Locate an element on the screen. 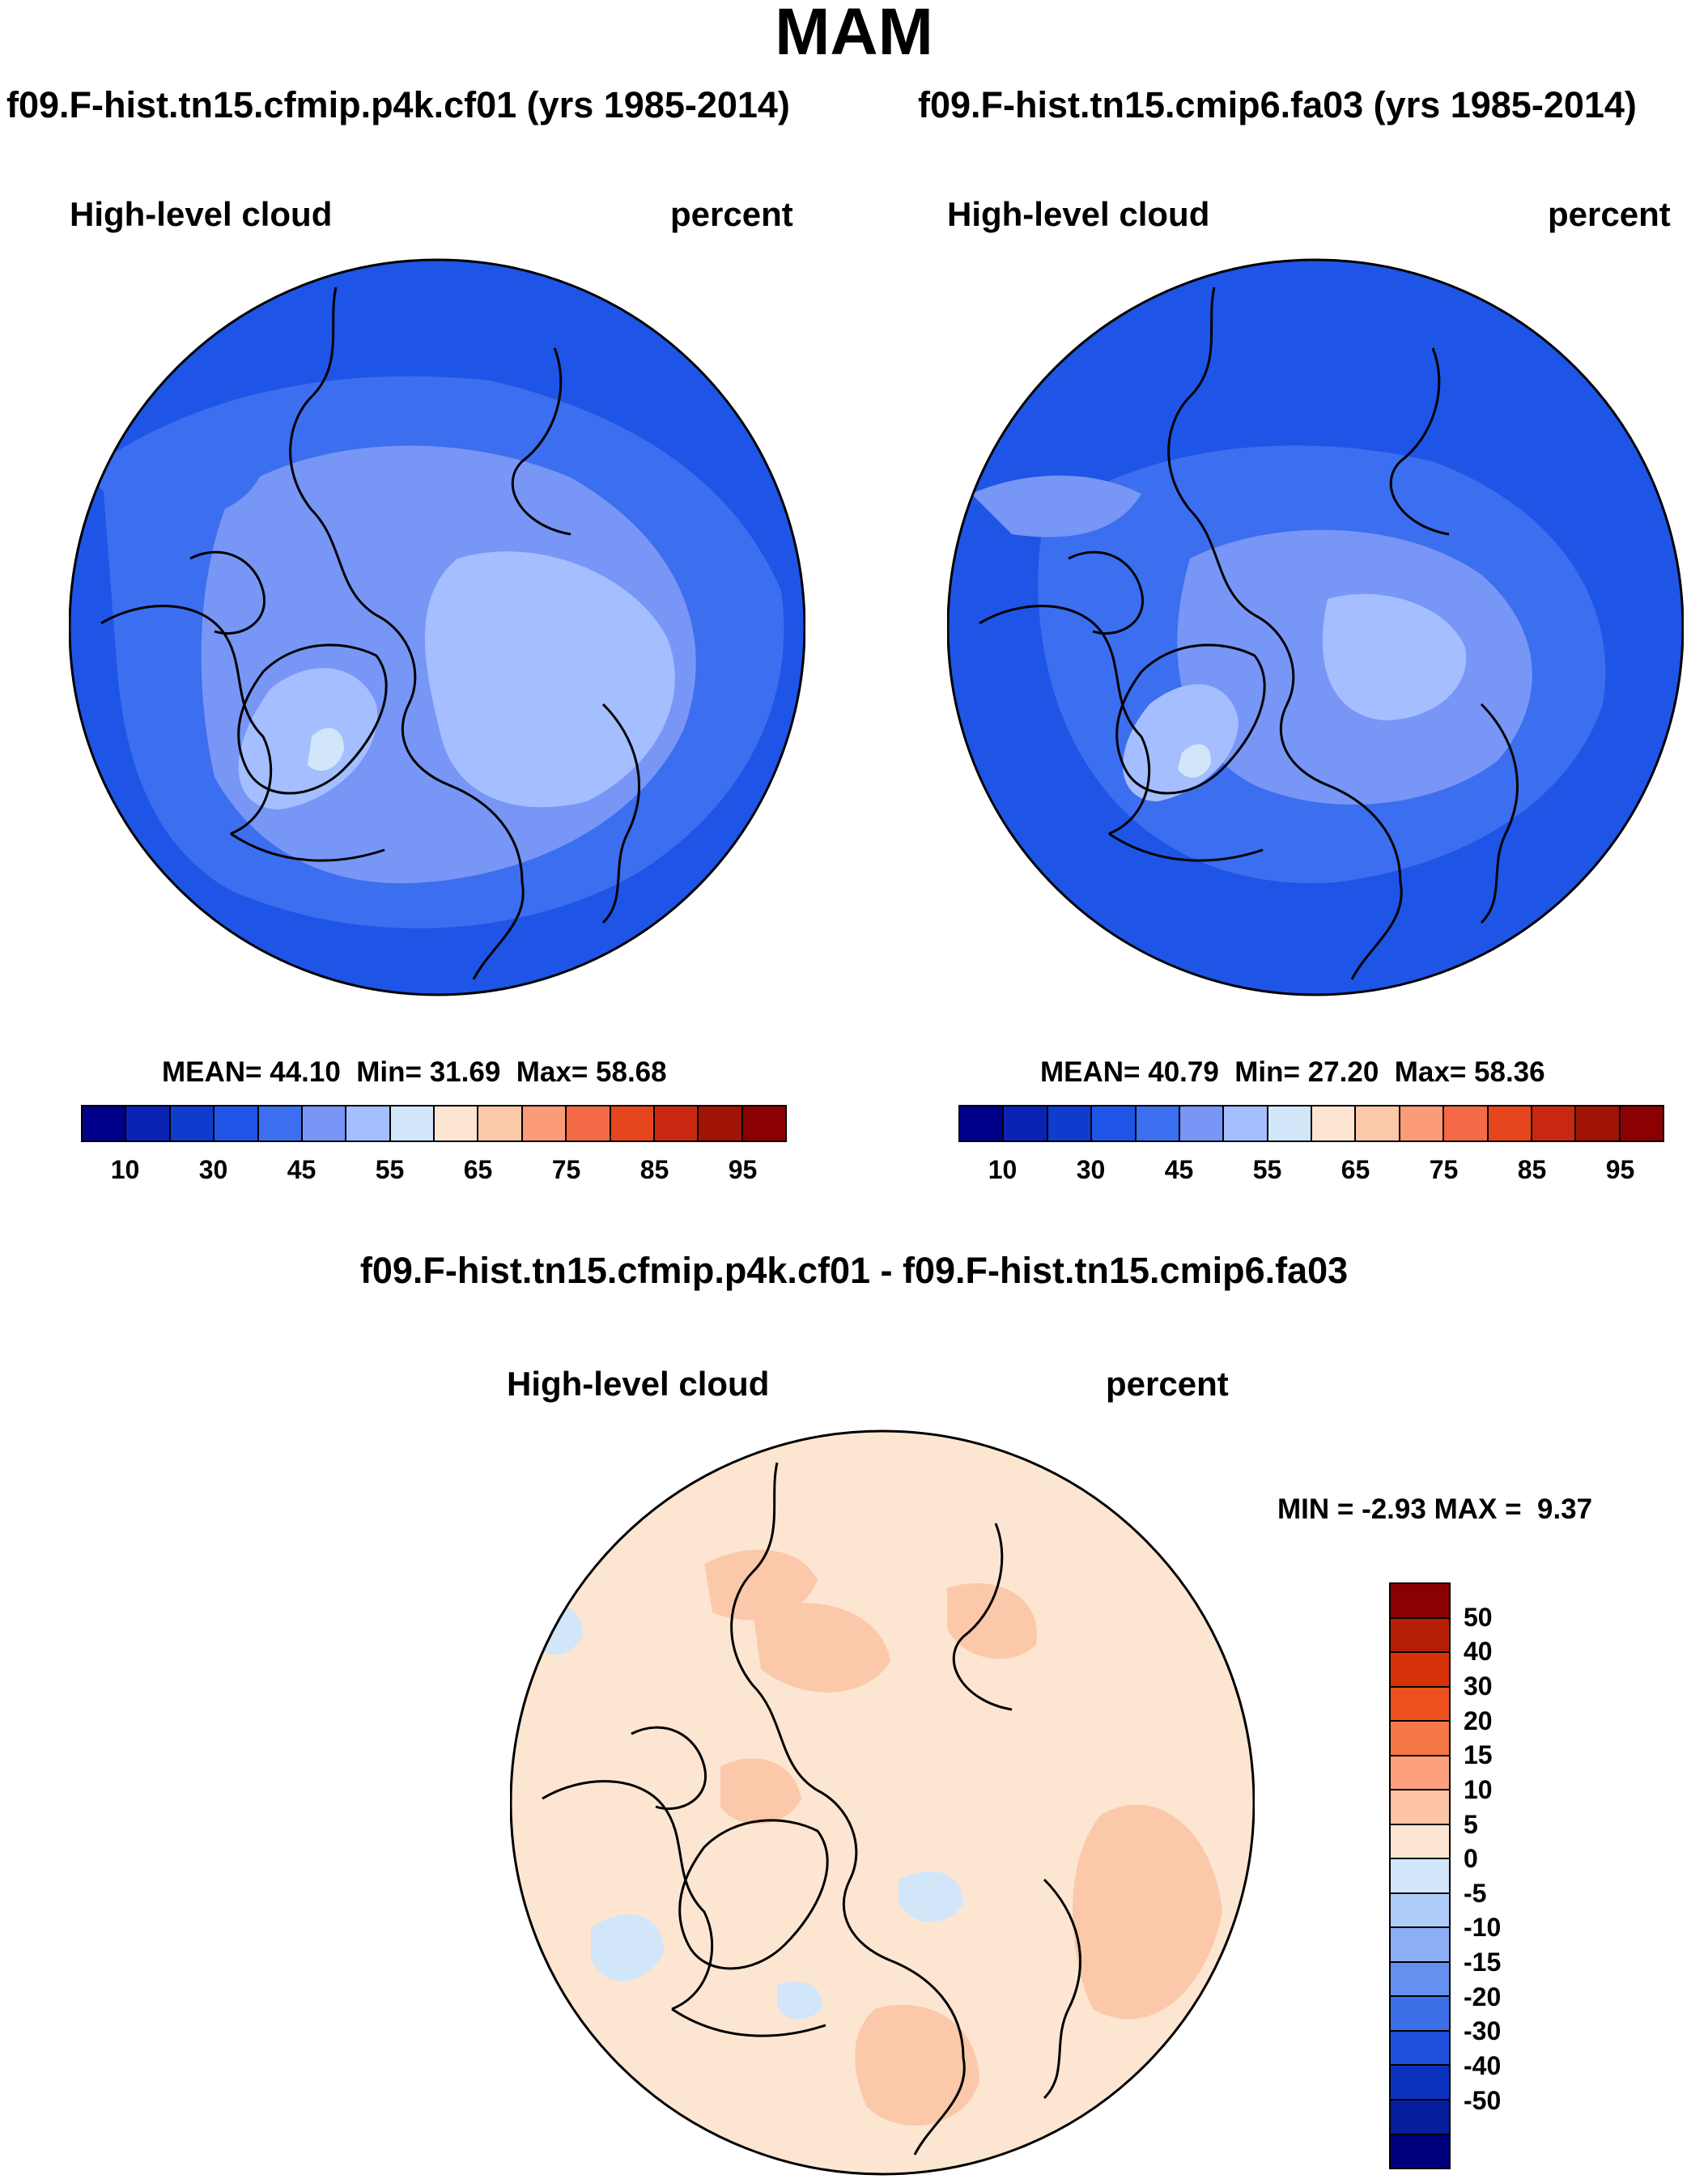 The height and width of the screenshot is (2179, 1708). variable-label-right: High-level cloud is located at coordinates (1078, 214).